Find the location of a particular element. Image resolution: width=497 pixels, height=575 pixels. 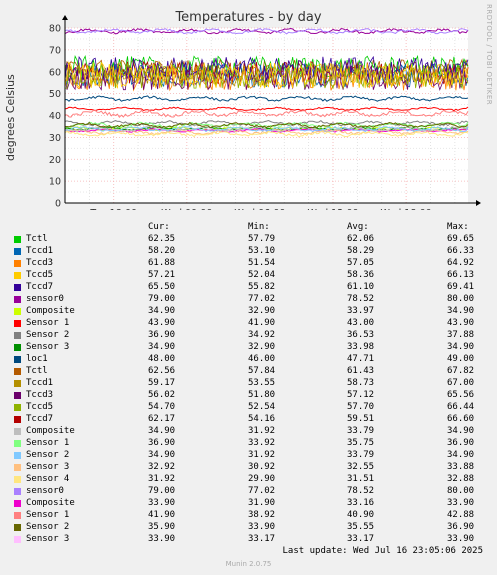

legend-cur-value: 79.00 is located at coordinates (162, 491).